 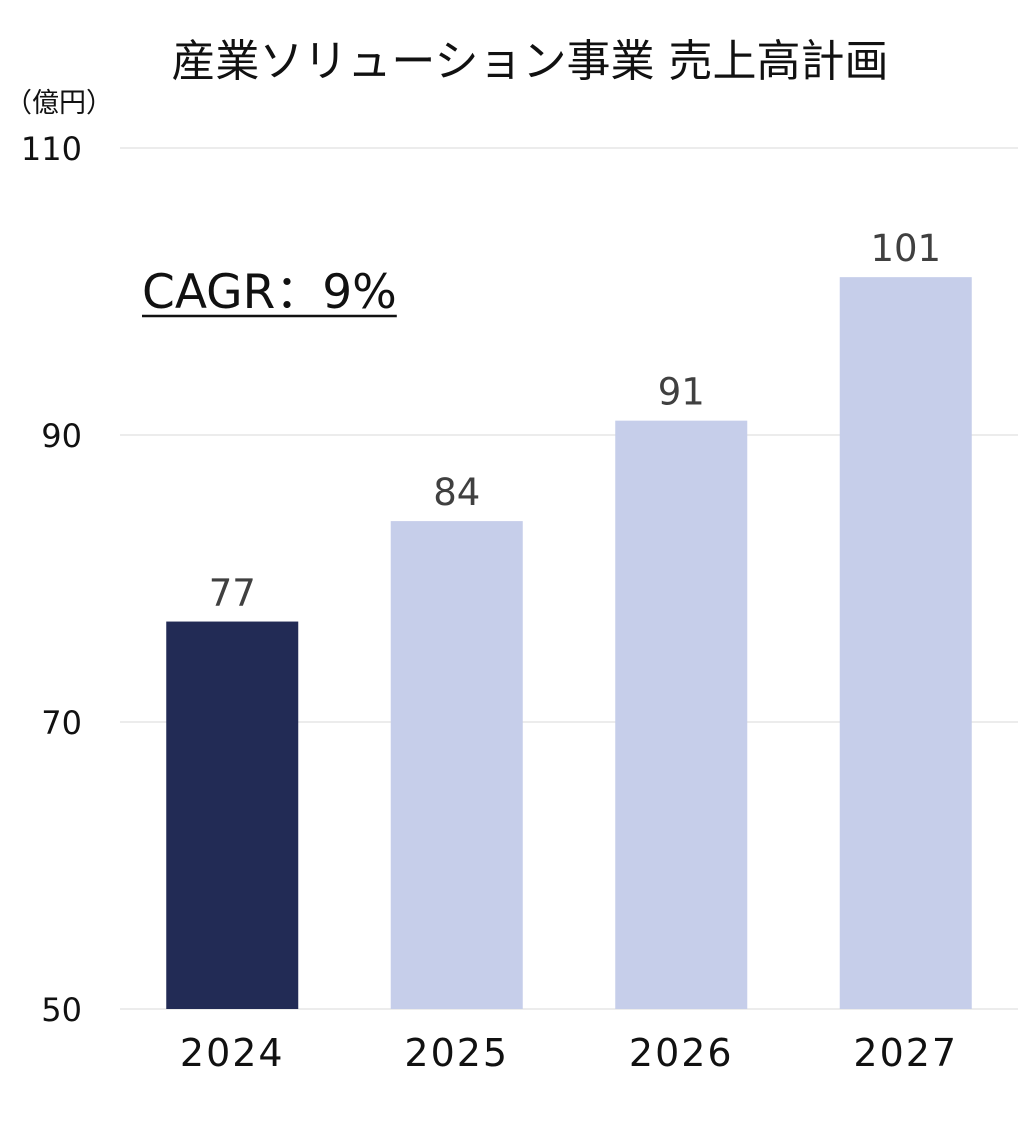 I want to click on chart-title: 産業ソリューション事業 売上高計画, so click(x=529, y=61).